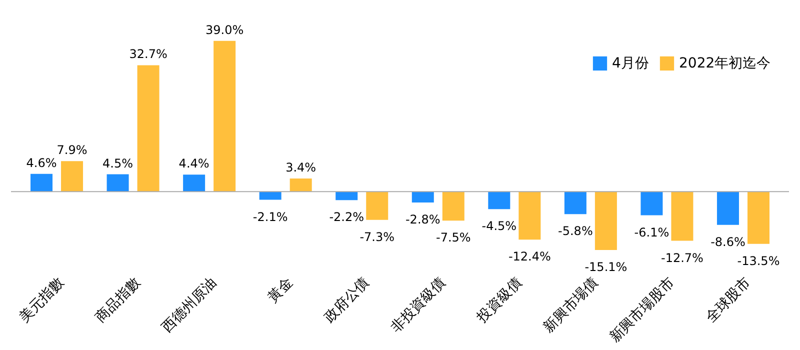 The height and width of the screenshot is (350, 800). Describe the element at coordinates (194, 163) in the screenshot. I see `data-label: 4.4%` at that location.